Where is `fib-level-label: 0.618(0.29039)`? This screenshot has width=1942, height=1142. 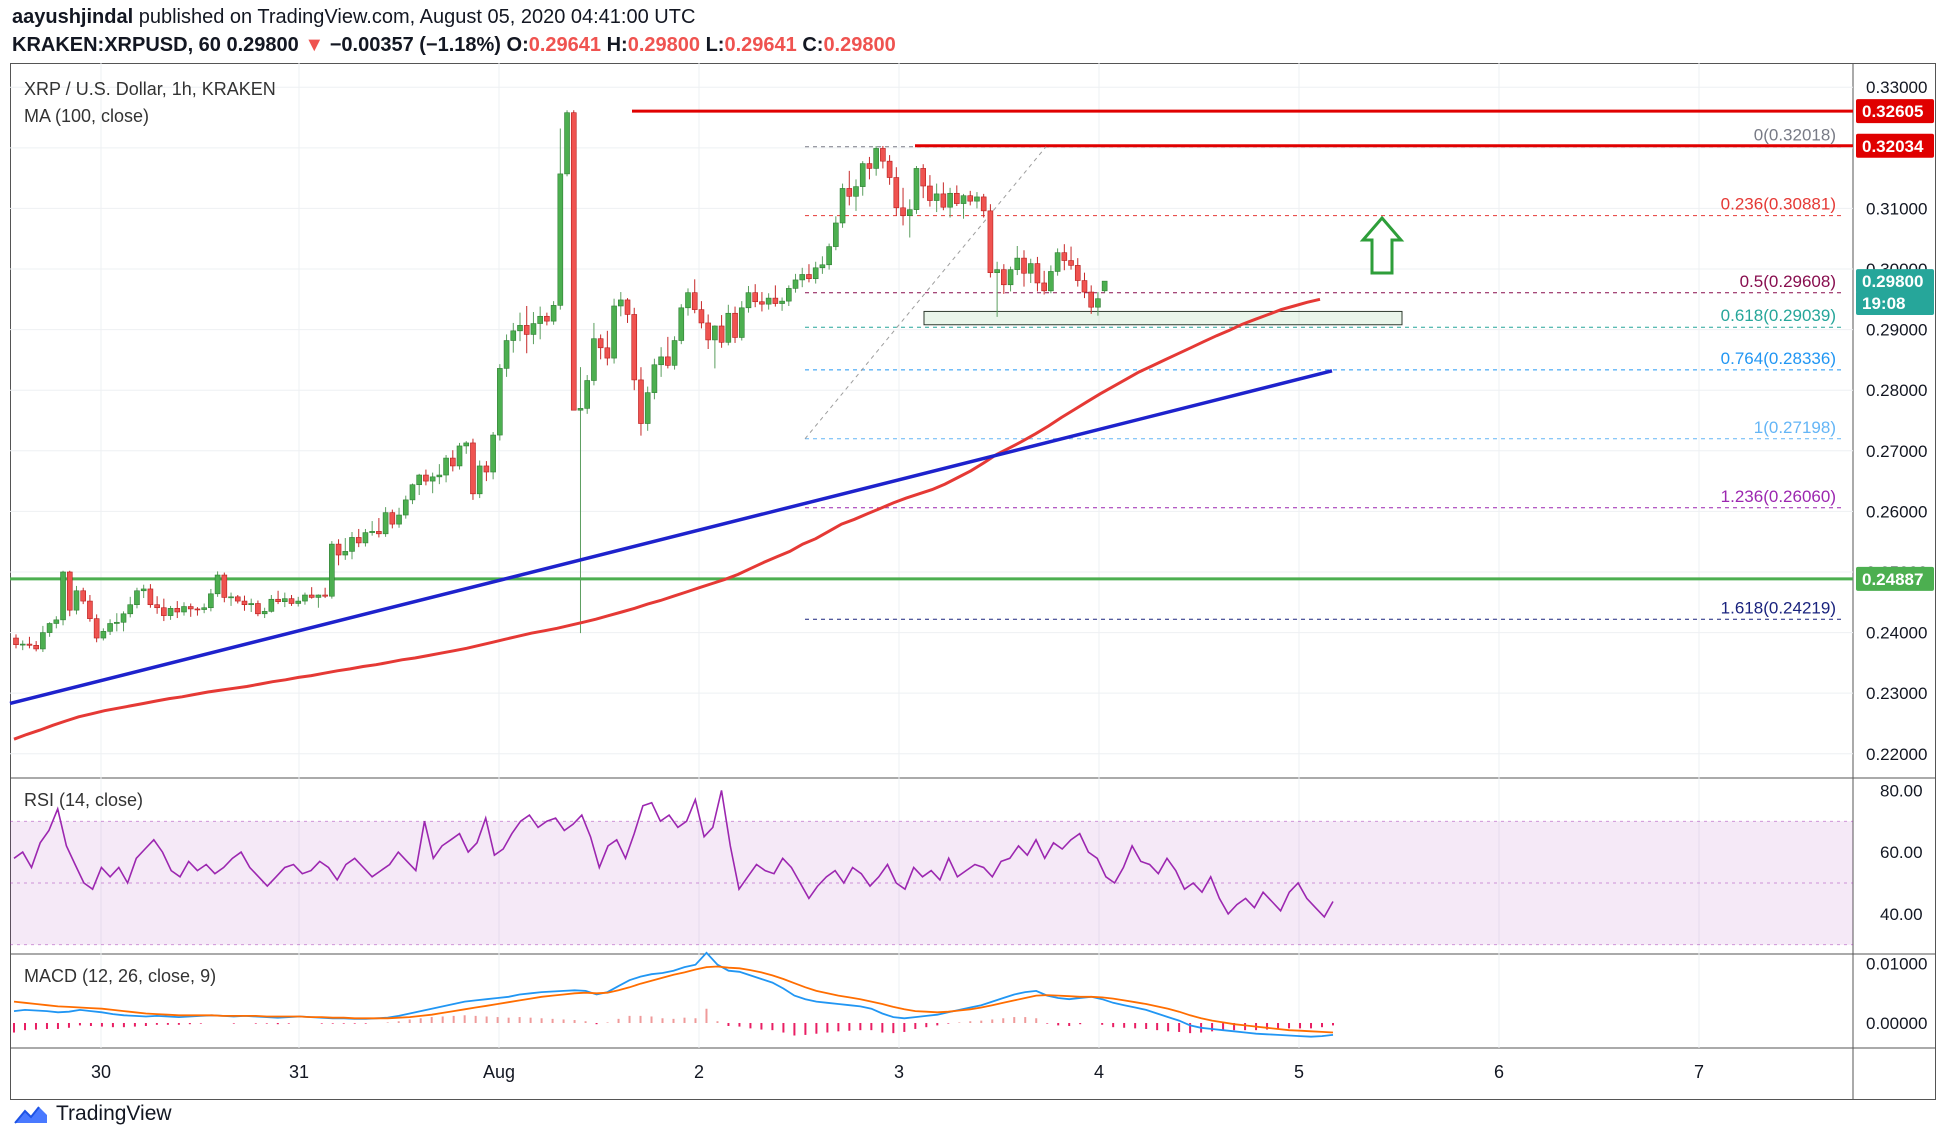
fib-level-label: 0.618(0.29039) is located at coordinates (1778, 315).